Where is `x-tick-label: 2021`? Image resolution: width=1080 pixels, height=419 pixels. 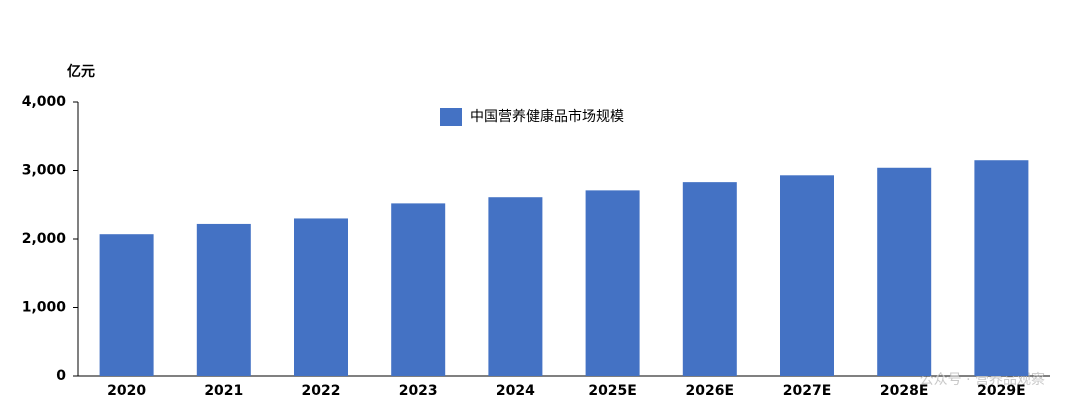 x-tick-label: 2021 is located at coordinates (223, 391).